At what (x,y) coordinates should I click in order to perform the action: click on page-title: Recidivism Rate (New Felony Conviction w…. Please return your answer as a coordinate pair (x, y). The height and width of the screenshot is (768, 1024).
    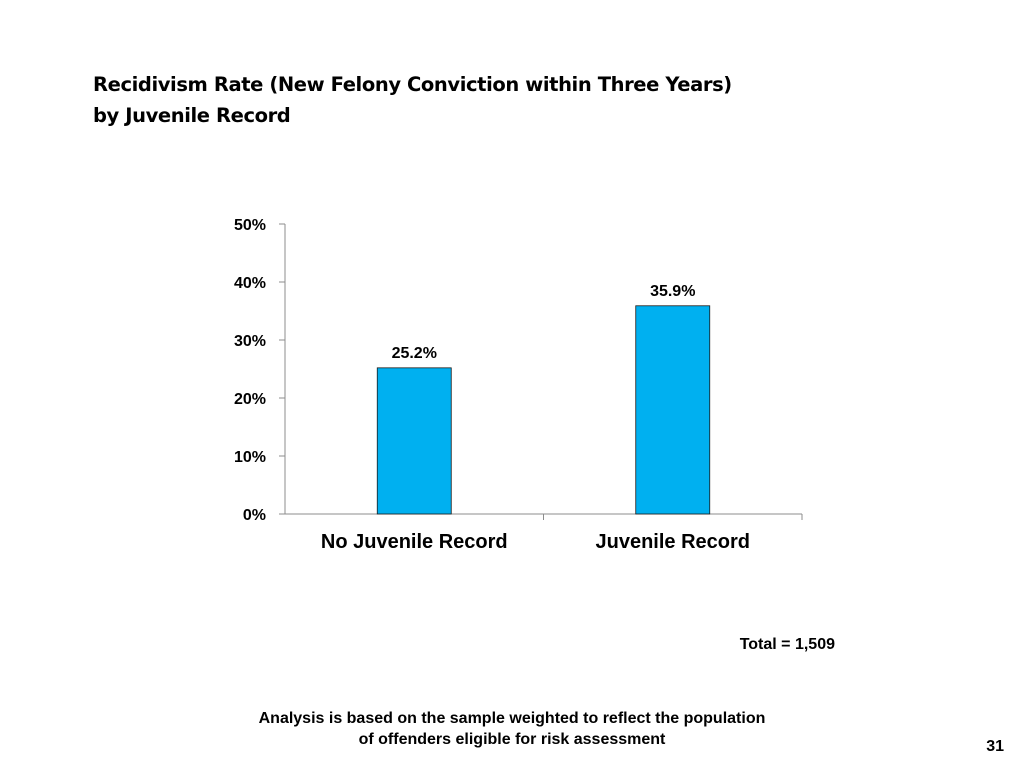
    Looking at the image, I should click on (473, 100).